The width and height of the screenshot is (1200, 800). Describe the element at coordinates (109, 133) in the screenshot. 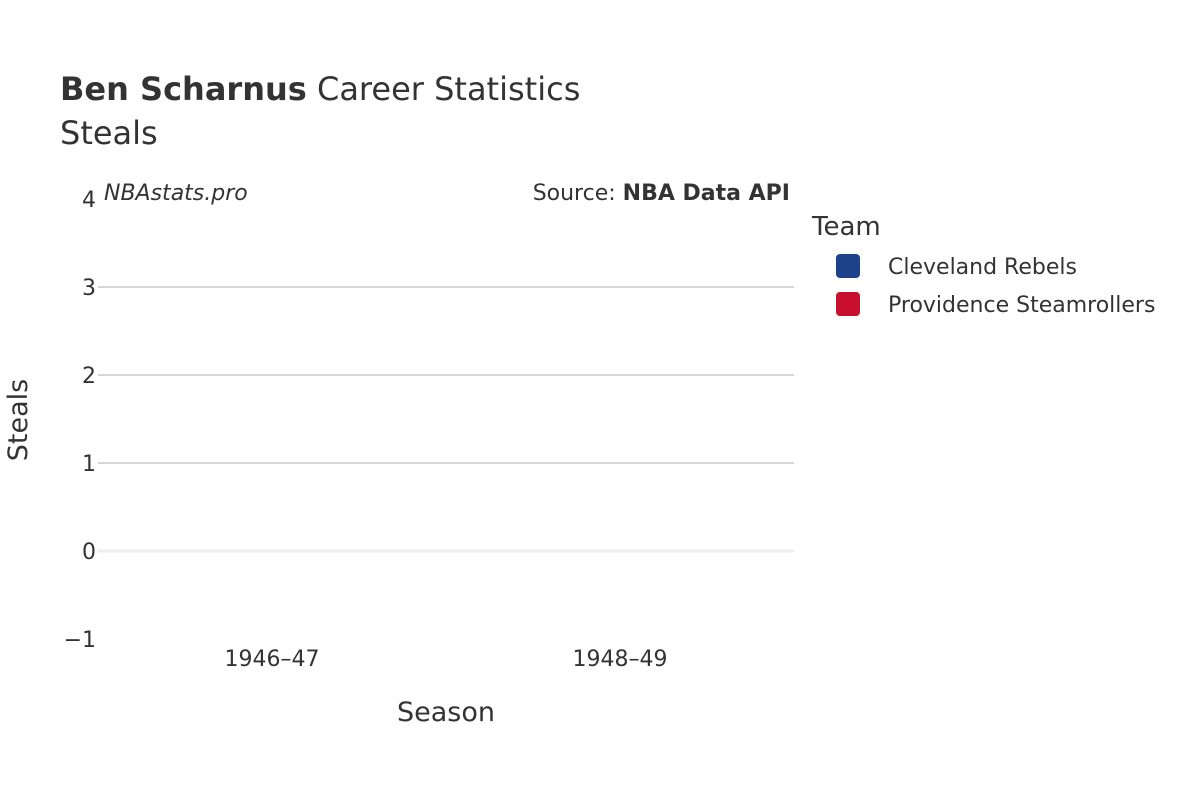

I see `chart-subtitle: Steals` at that location.